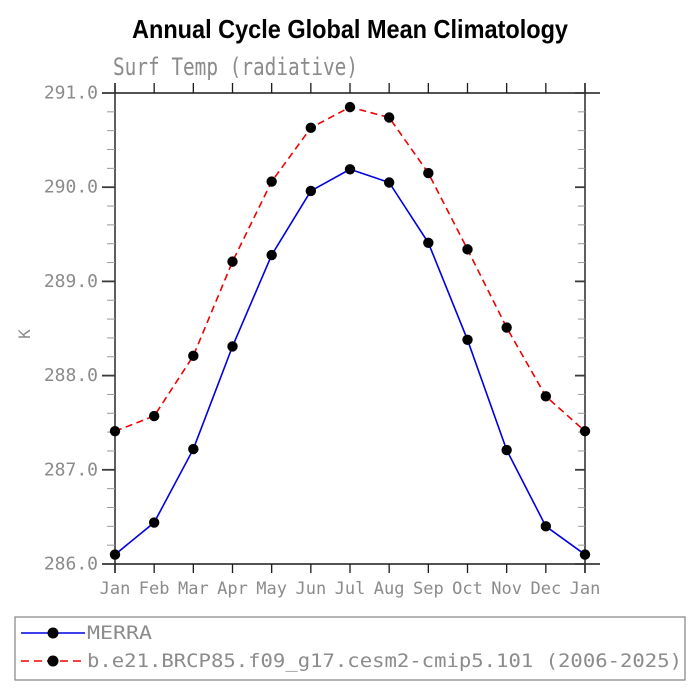  Describe the element at coordinates (428, 589) in the screenshot. I see `x-tick-label: Sep` at that location.